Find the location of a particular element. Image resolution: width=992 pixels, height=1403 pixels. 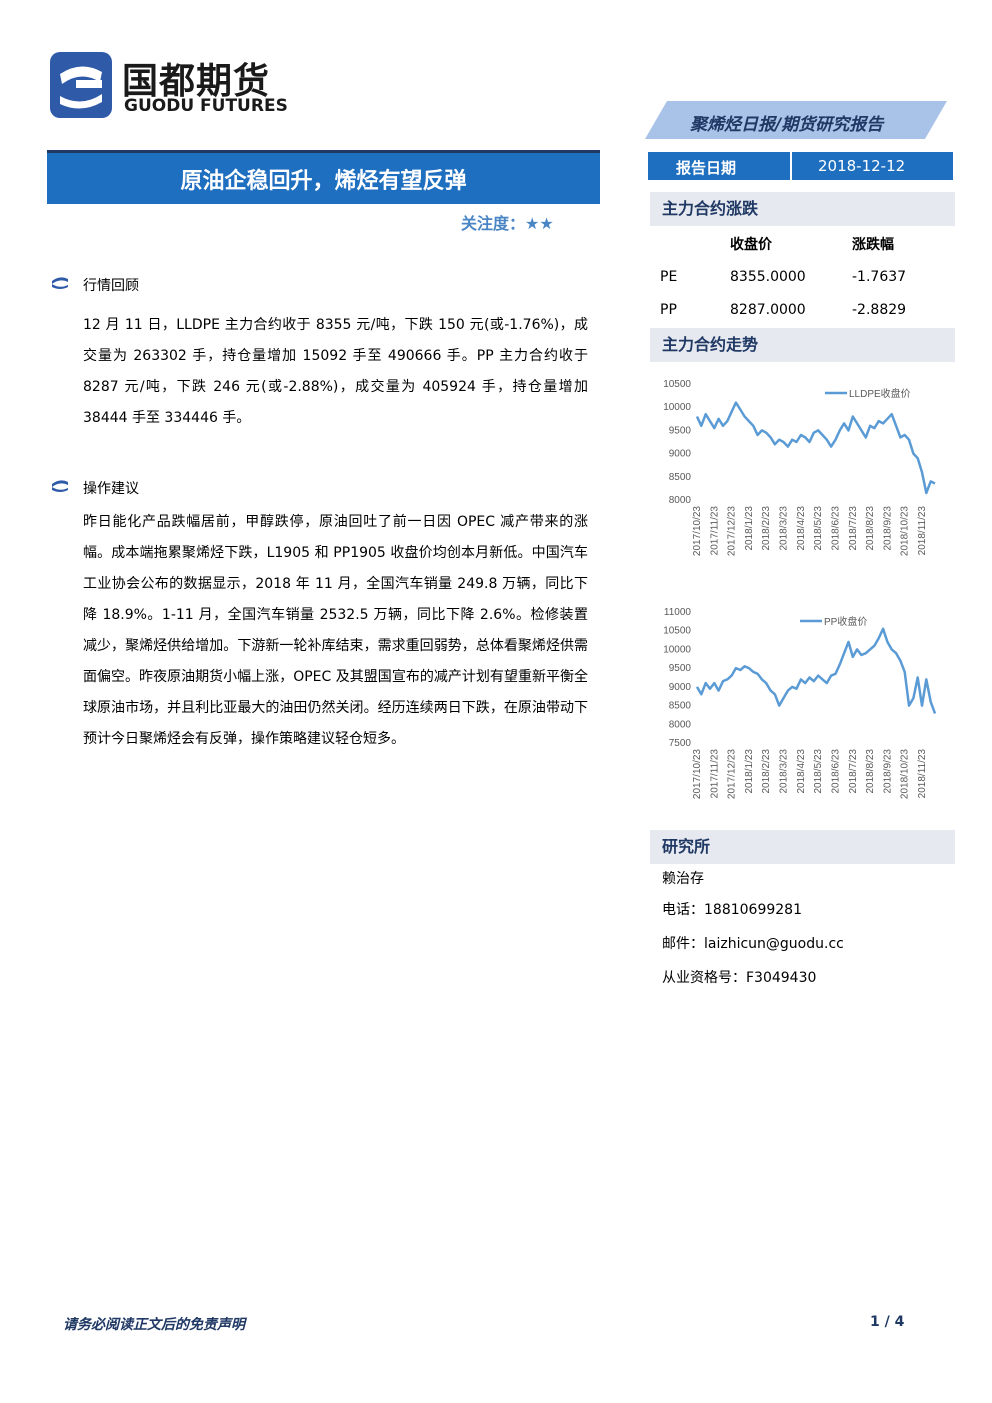

table-cell: PP is located at coordinates (668, 310).